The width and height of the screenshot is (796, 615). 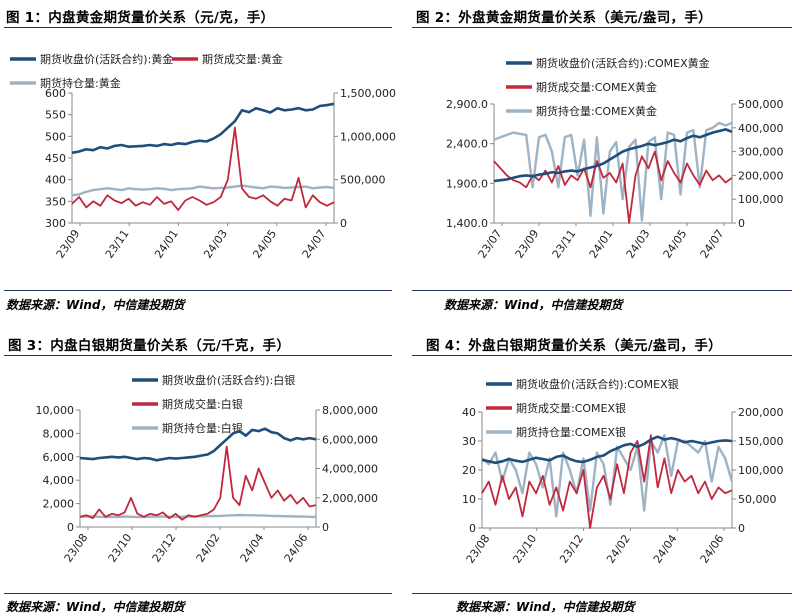 What do you see at coordinates (469, 470) in the screenshot?
I see `left-tick-label: 20` at bounding box center [469, 470].